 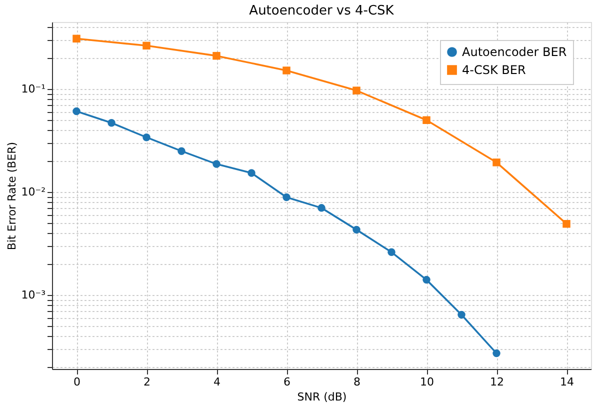 I want to click on y-axis-title: Bit Error Rate (BER), so click(x=11, y=196).